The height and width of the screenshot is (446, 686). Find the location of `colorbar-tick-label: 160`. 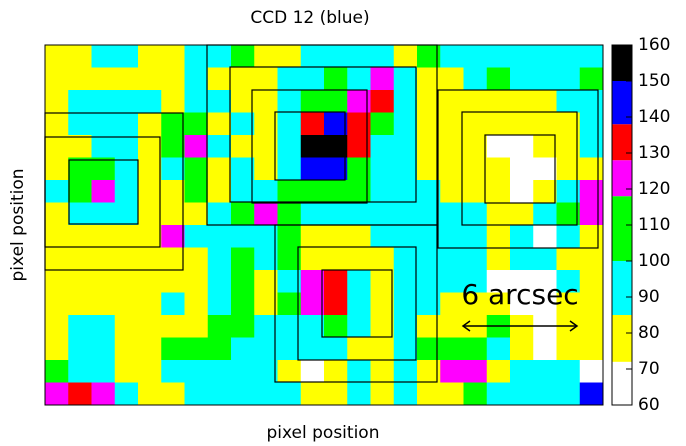

colorbar-tick-label: 160 is located at coordinates (654, 45).